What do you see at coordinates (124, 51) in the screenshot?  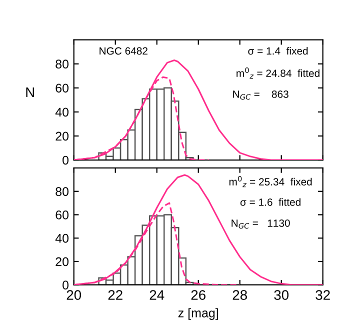 I see `annotation: NGC 6482` at bounding box center [124, 51].